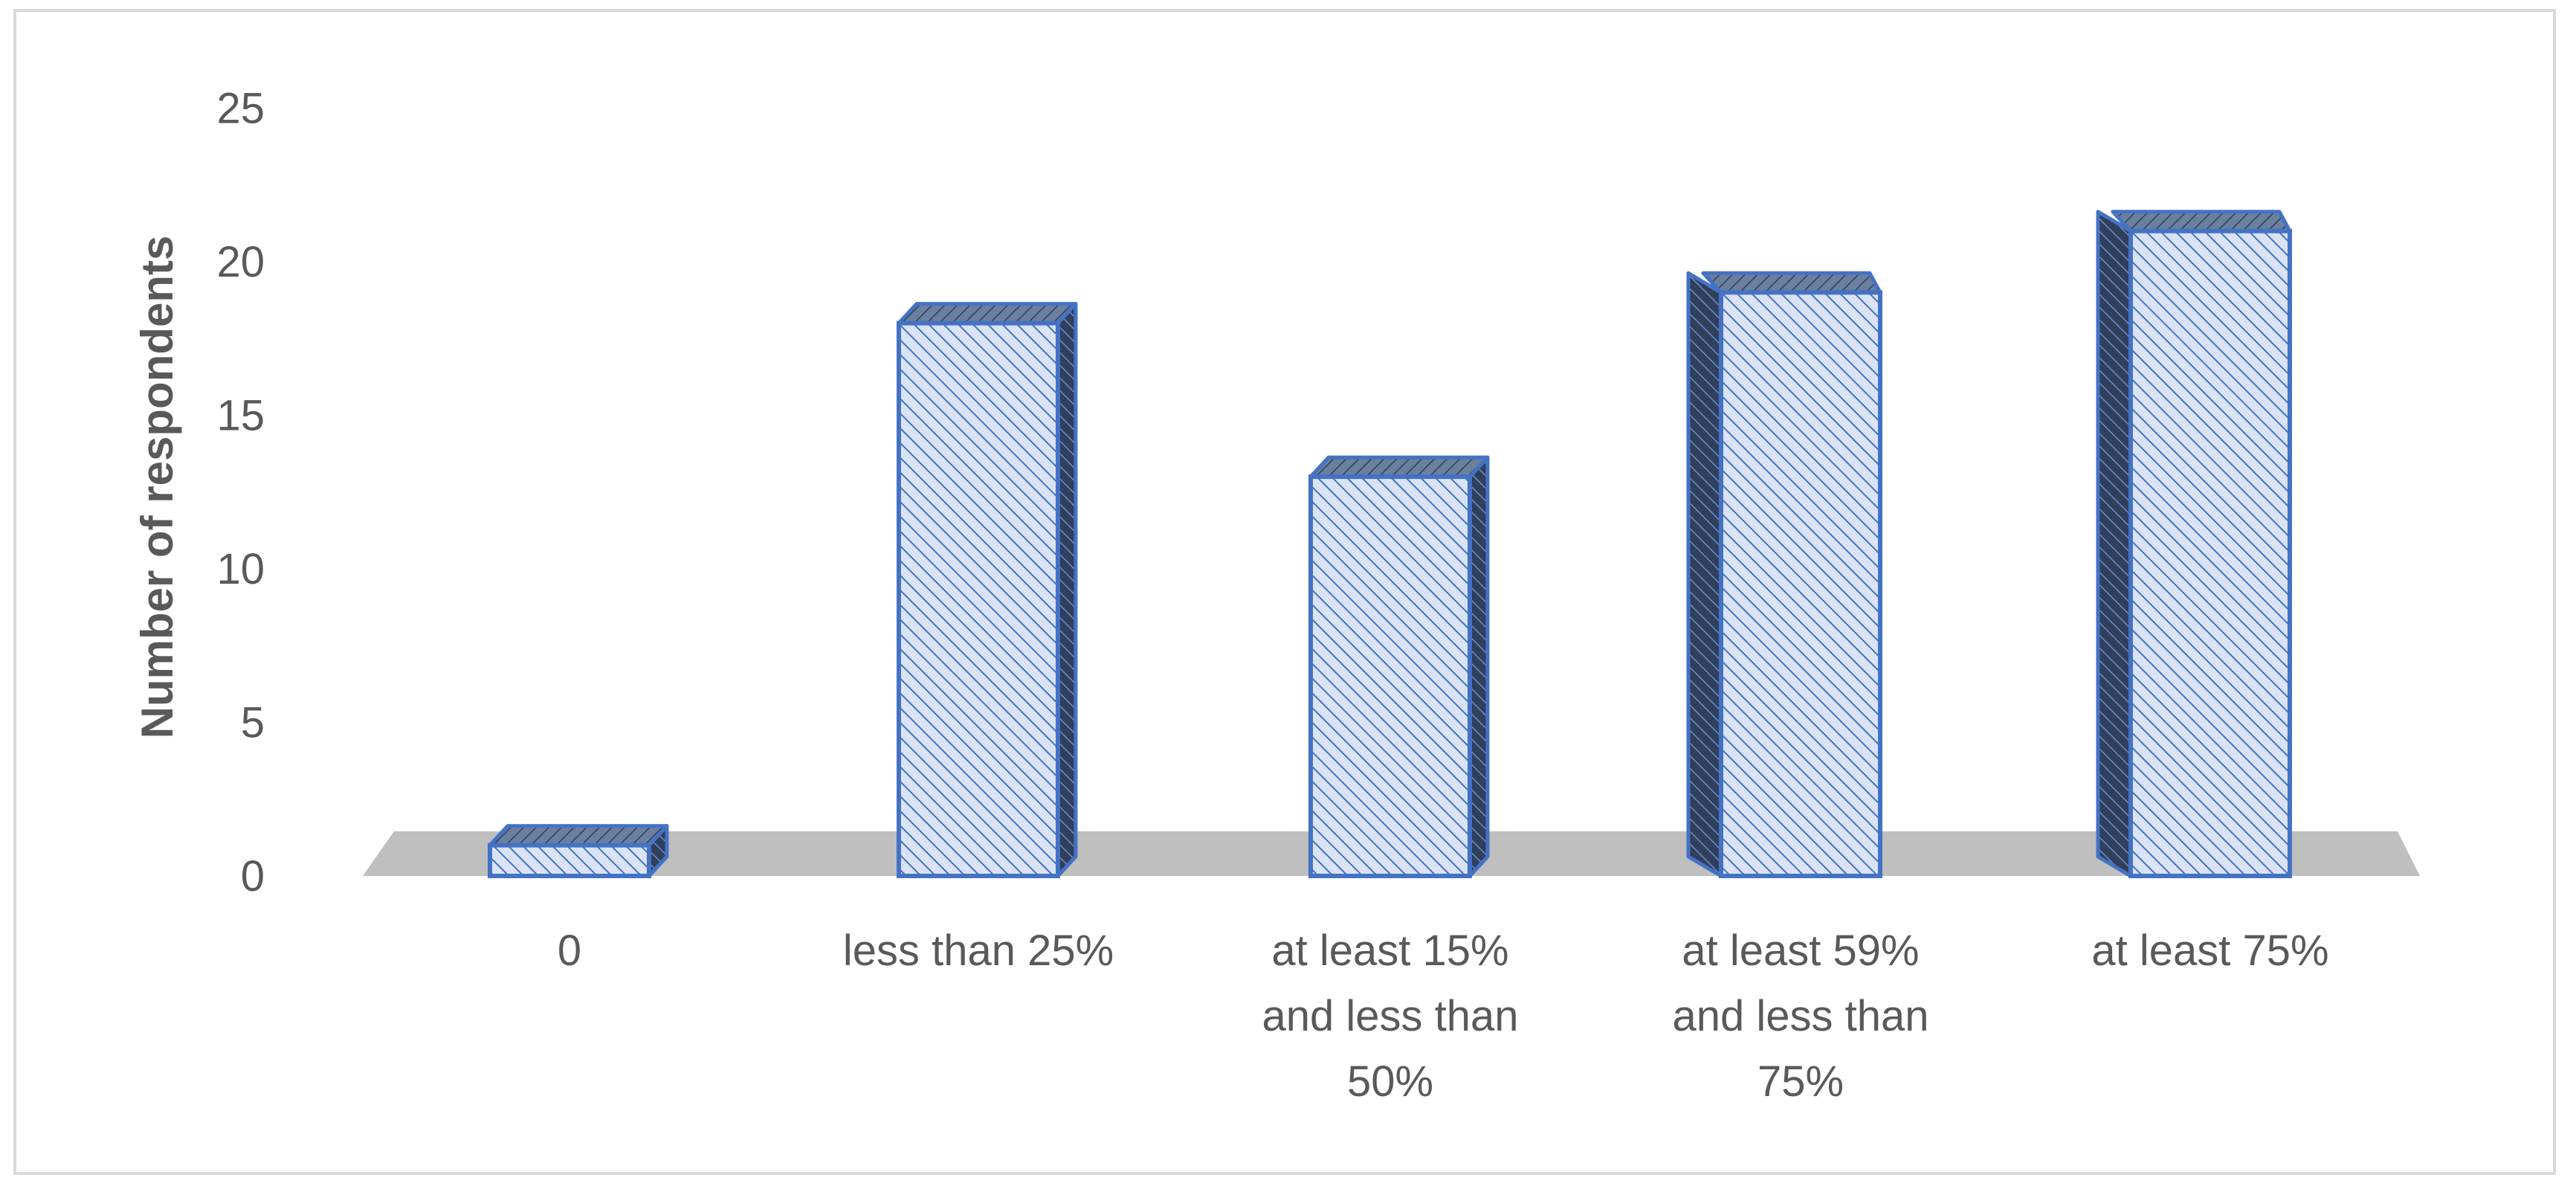 The height and width of the screenshot is (1189, 2576). I want to click on y-tick-label: 25, so click(240, 109).